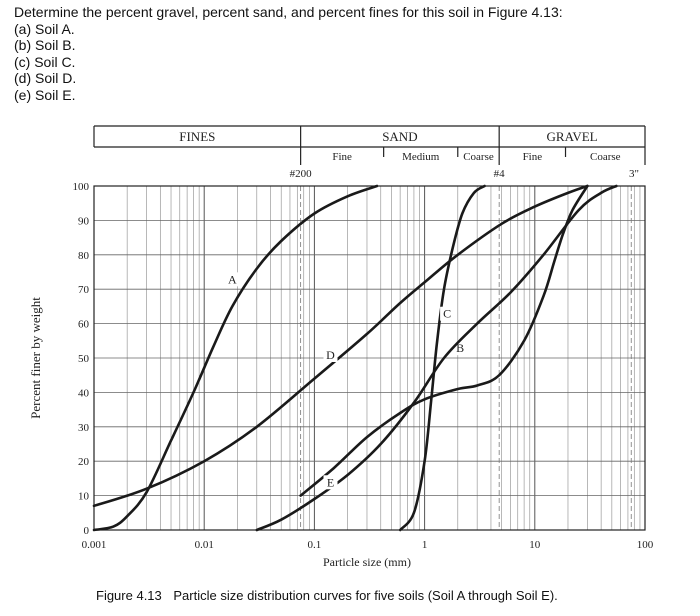  I want to click on header-sand-fine: Fine, so click(342, 157).